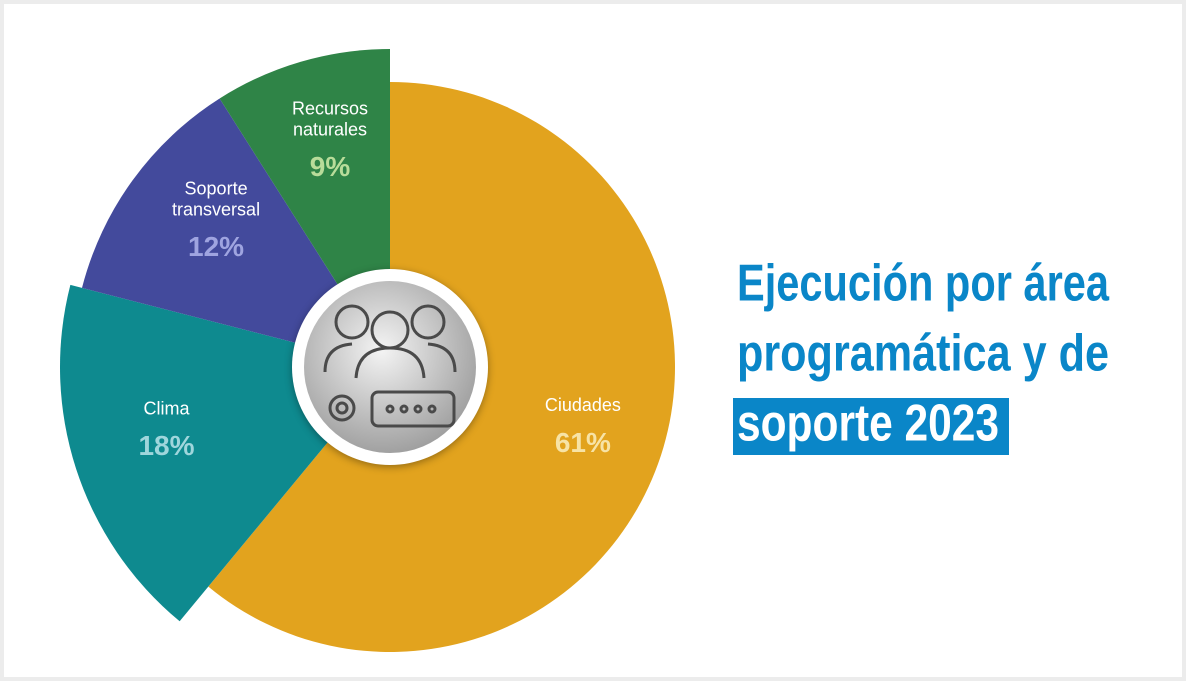 The height and width of the screenshot is (681, 1186). I want to click on title-highlight, so click(871, 426).